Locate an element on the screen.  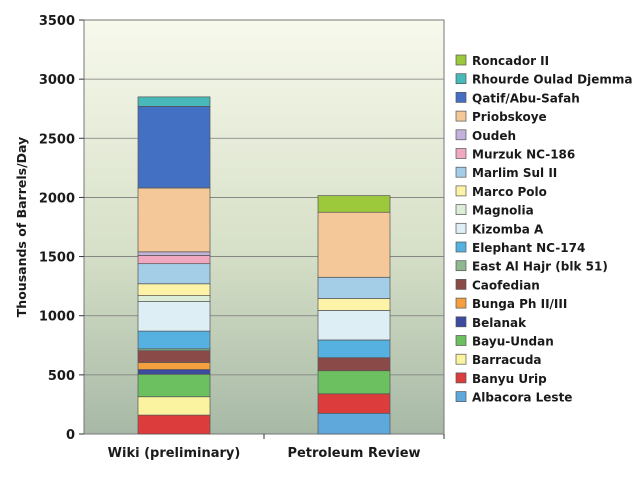
legend-label: Belanak is located at coordinates (499, 323).